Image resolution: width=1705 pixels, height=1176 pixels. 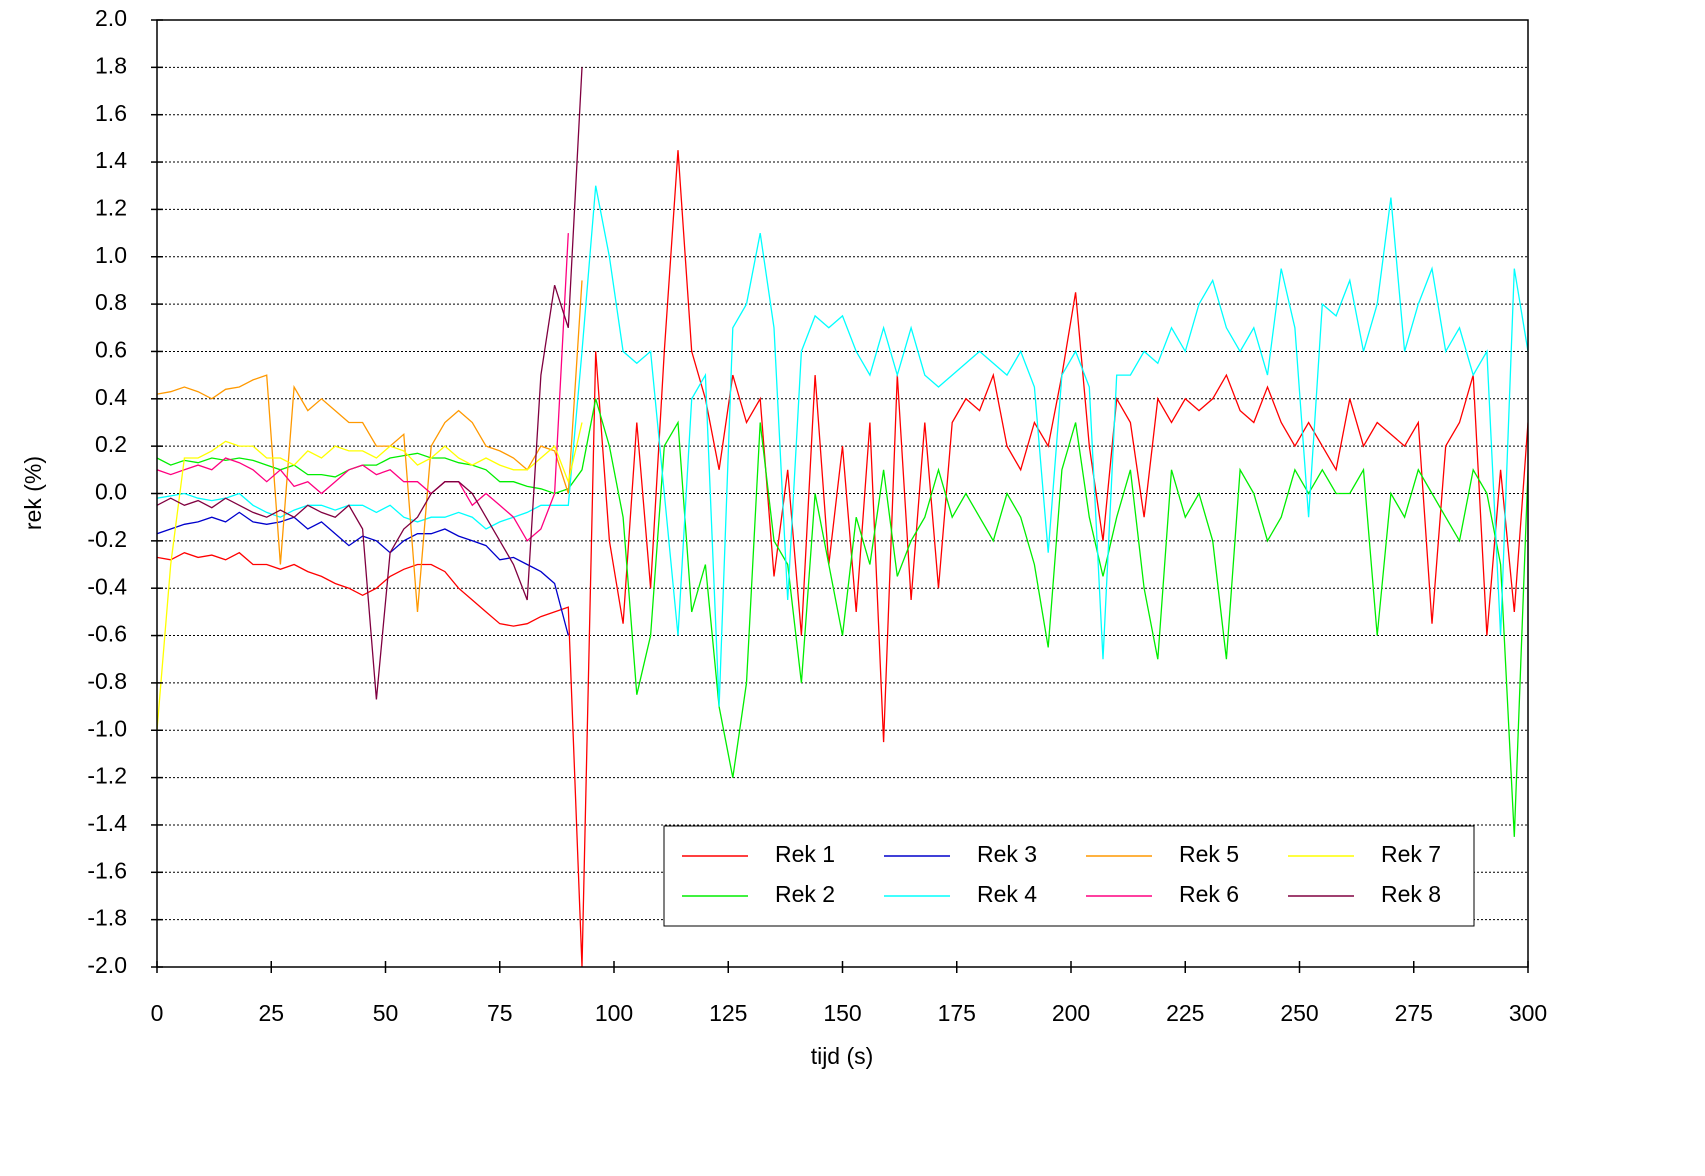 What do you see at coordinates (107, 539) in the screenshot?
I see `y-tick-label: -0.2` at bounding box center [107, 539].